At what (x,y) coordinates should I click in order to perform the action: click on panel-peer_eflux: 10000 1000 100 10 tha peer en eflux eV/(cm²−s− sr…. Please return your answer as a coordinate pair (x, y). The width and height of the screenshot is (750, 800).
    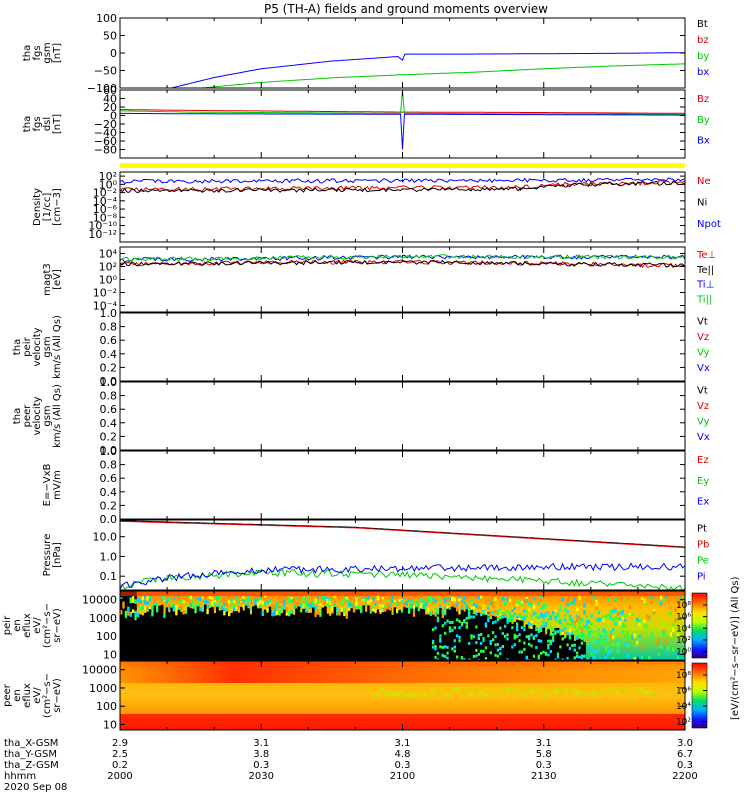
    Looking at the image, I should click on (354, 696).